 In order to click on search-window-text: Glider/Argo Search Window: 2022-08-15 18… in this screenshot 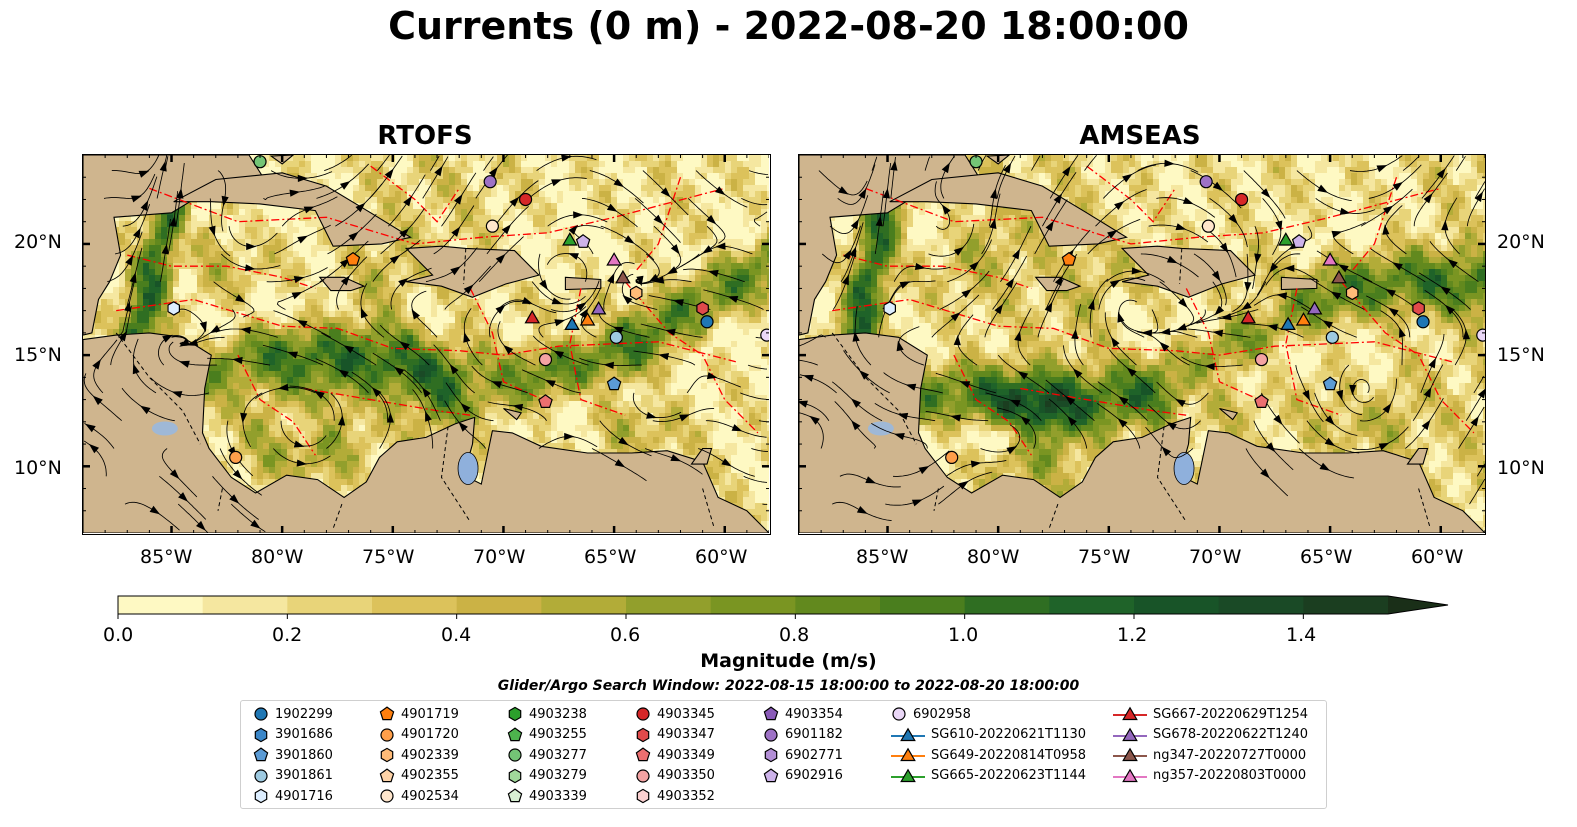, I will do `click(788, 686)`.